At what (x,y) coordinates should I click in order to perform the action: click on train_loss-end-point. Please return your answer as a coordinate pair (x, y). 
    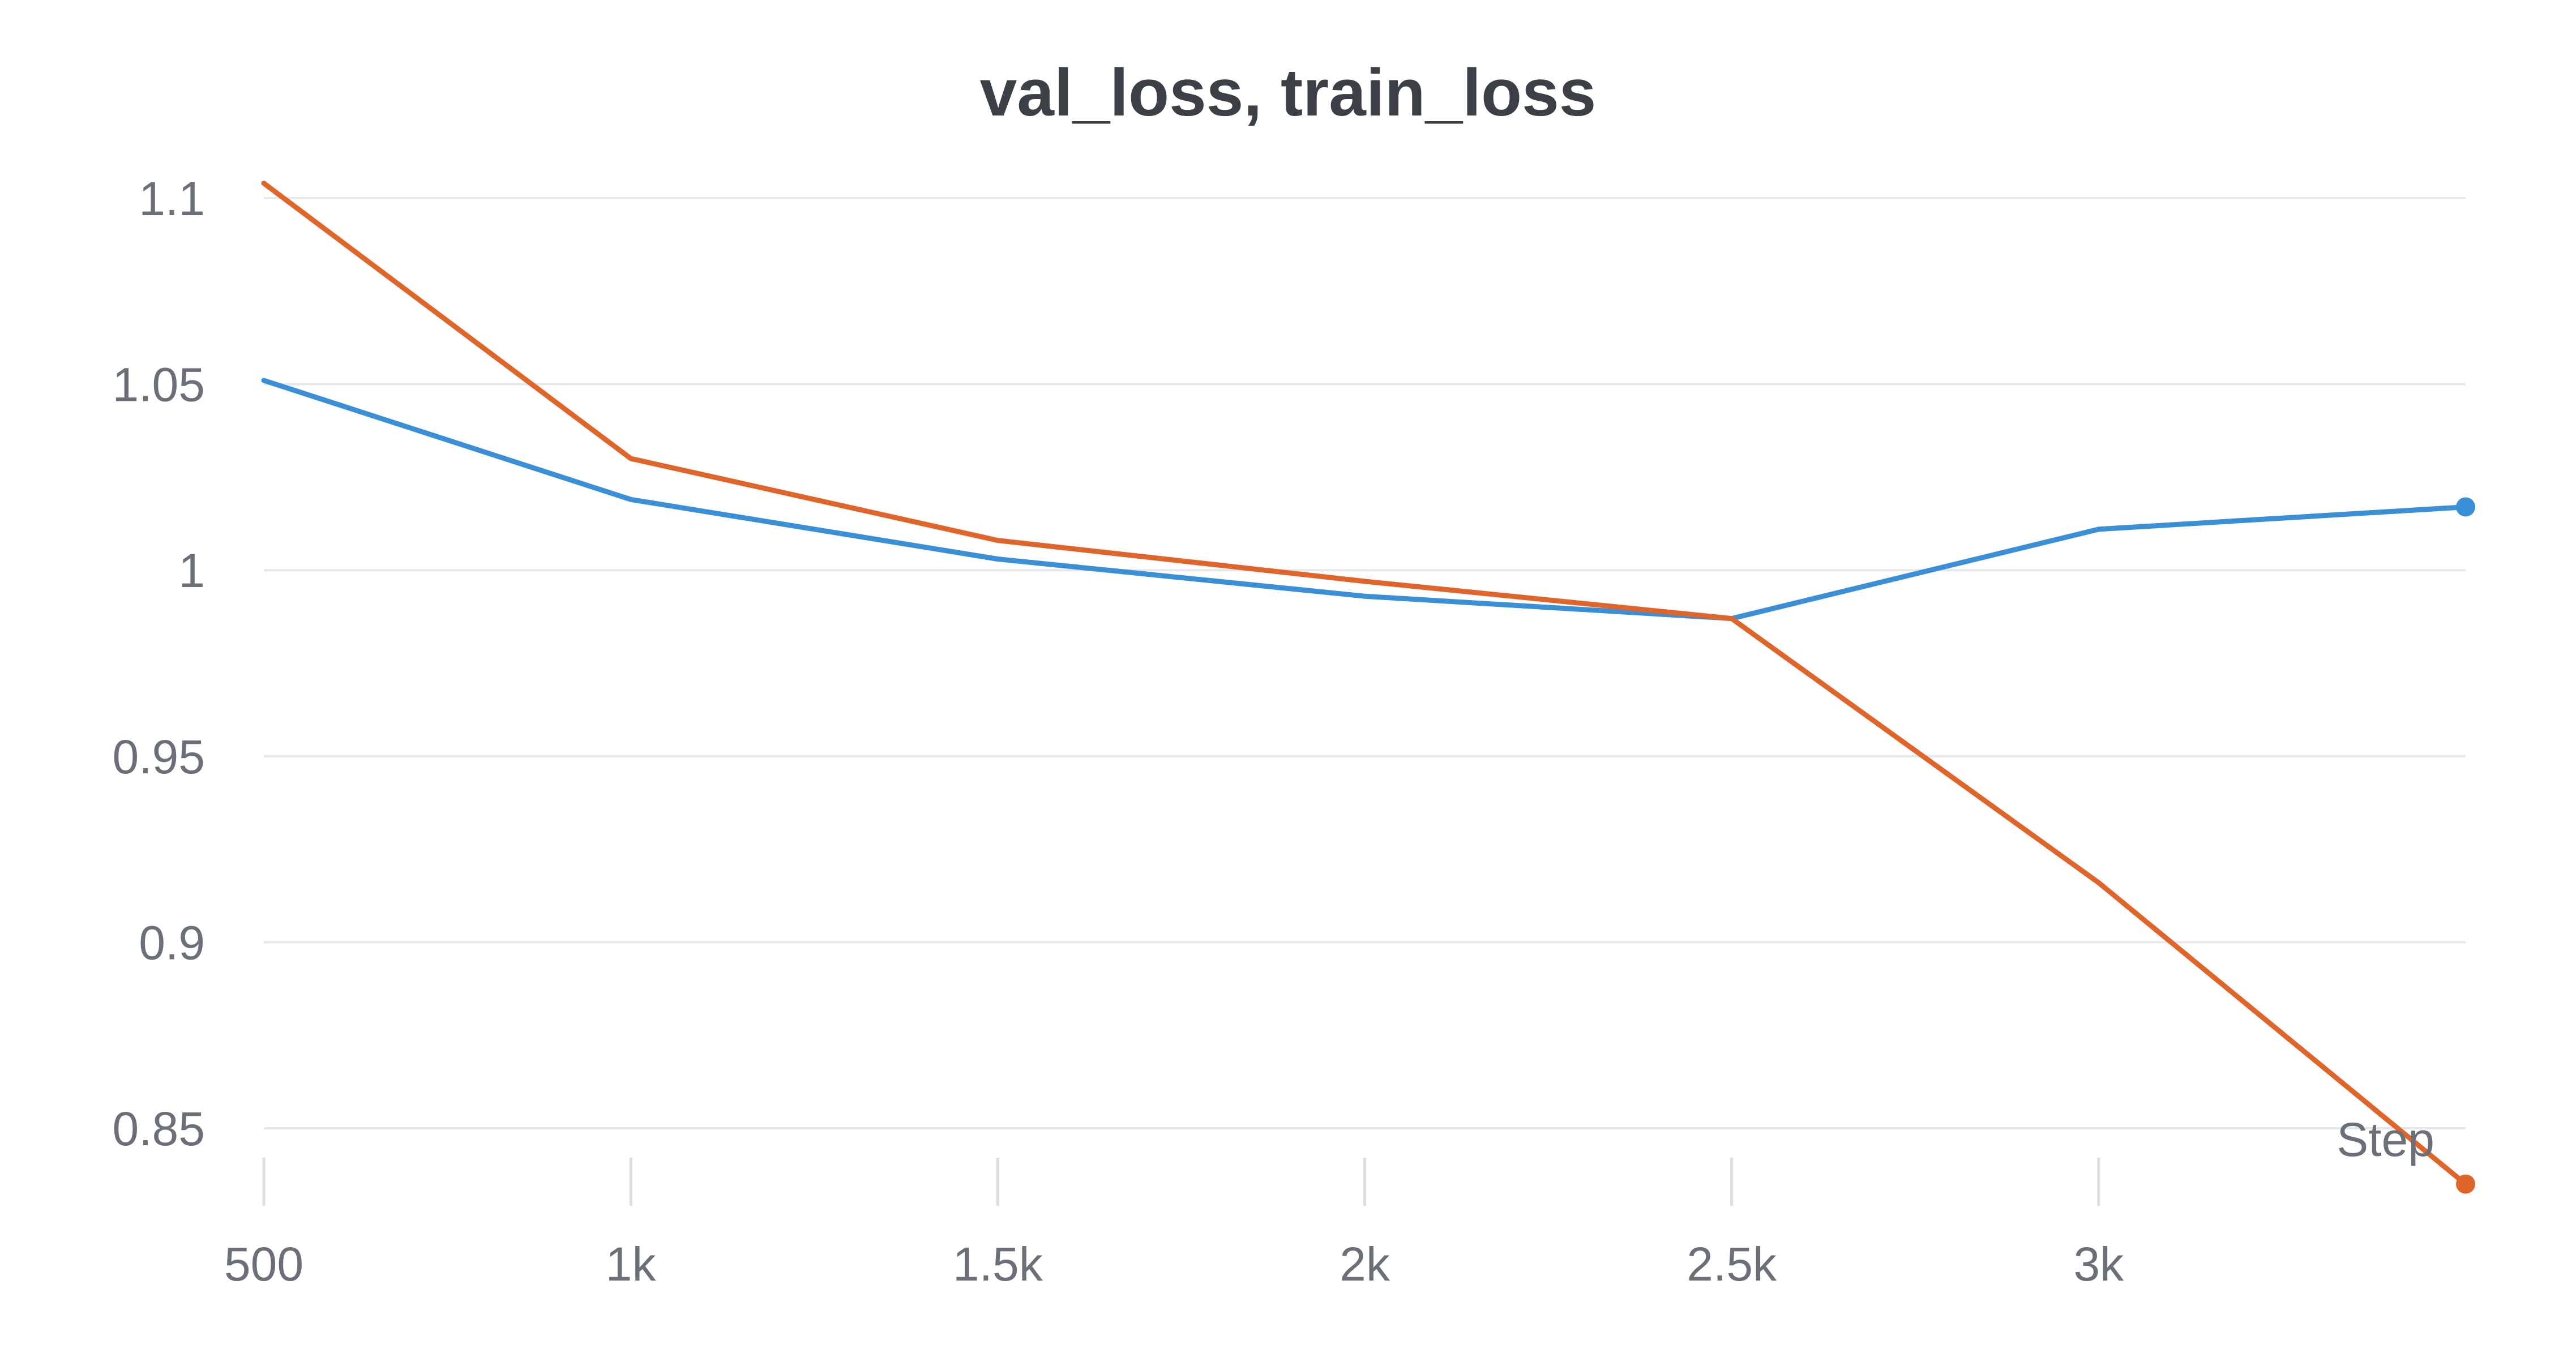
    Looking at the image, I should click on (2465, 1184).